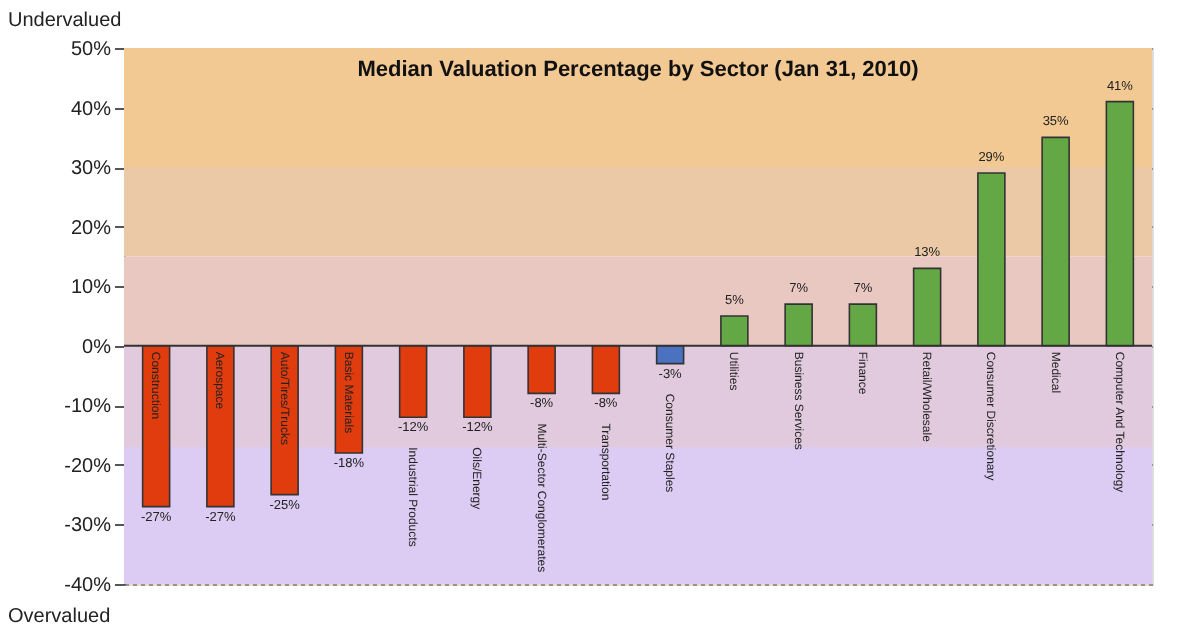  What do you see at coordinates (88, 526) in the screenshot?
I see `y-tick-label: -30%` at bounding box center [88, 526].